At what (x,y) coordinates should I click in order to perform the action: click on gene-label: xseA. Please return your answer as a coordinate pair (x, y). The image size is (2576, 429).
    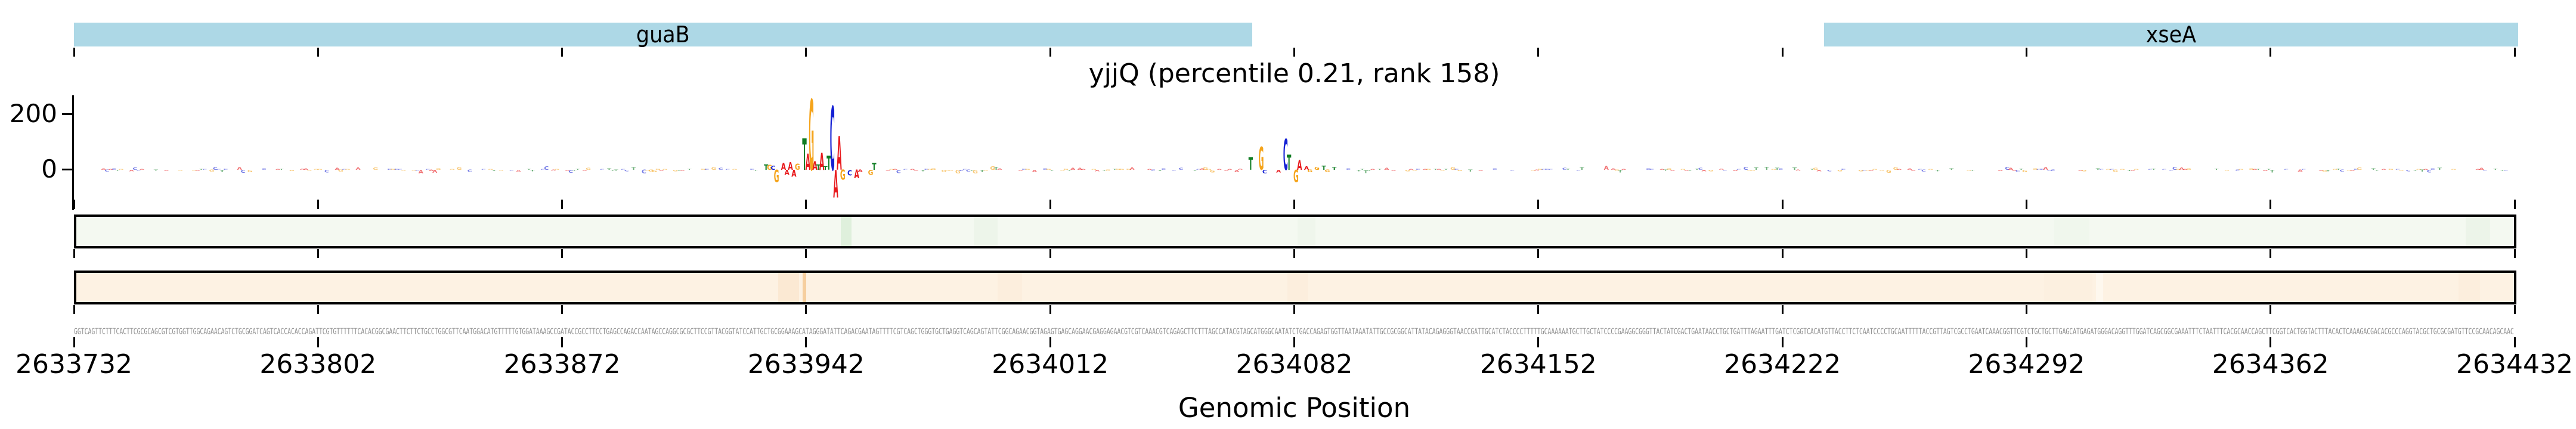
    Looking at the image, I should click on (2171, 34).